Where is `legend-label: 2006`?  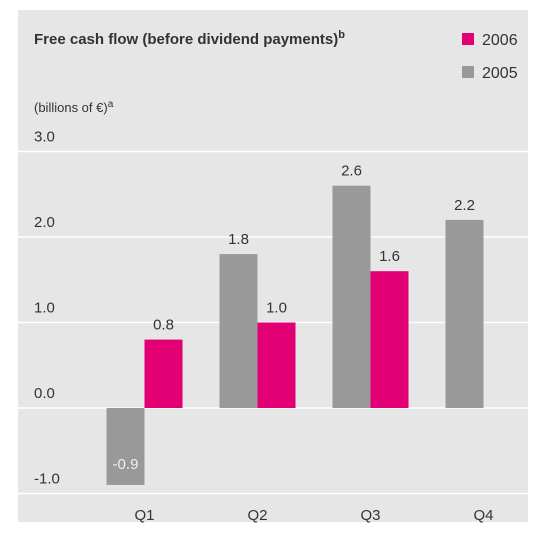 legend-label: 2006 is located at coordinates (500, 40).